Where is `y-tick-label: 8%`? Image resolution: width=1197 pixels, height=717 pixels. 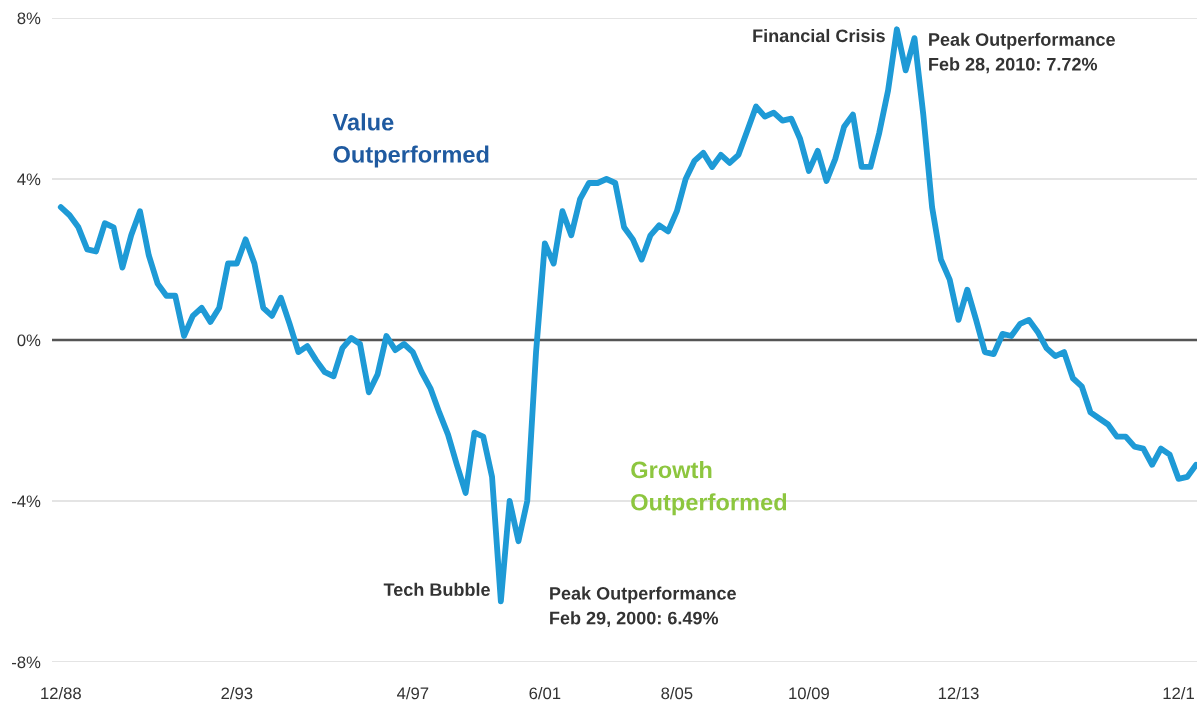
y-tick-label: 8% is located at coordinates (29, 18).